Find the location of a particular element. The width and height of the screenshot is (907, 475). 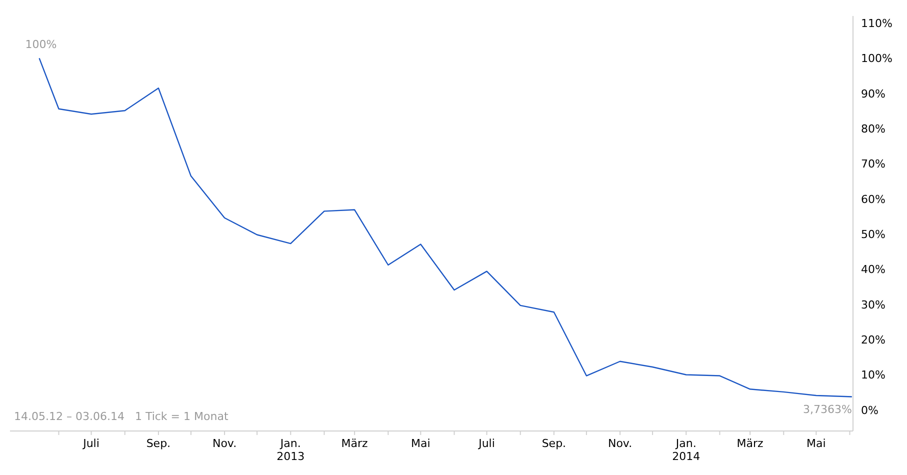

x-tick-label: Jan. 2013 is located at coordinates (290, 450).